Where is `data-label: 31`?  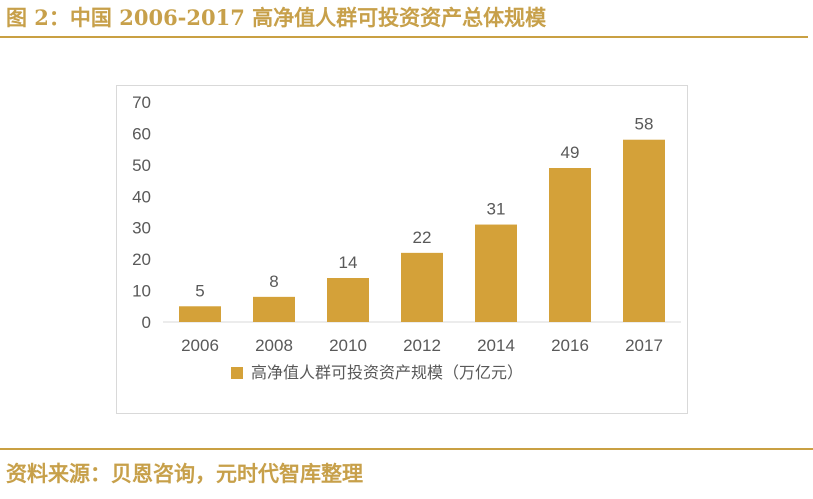 data-label: 31 is located at coordinates (496, 209).